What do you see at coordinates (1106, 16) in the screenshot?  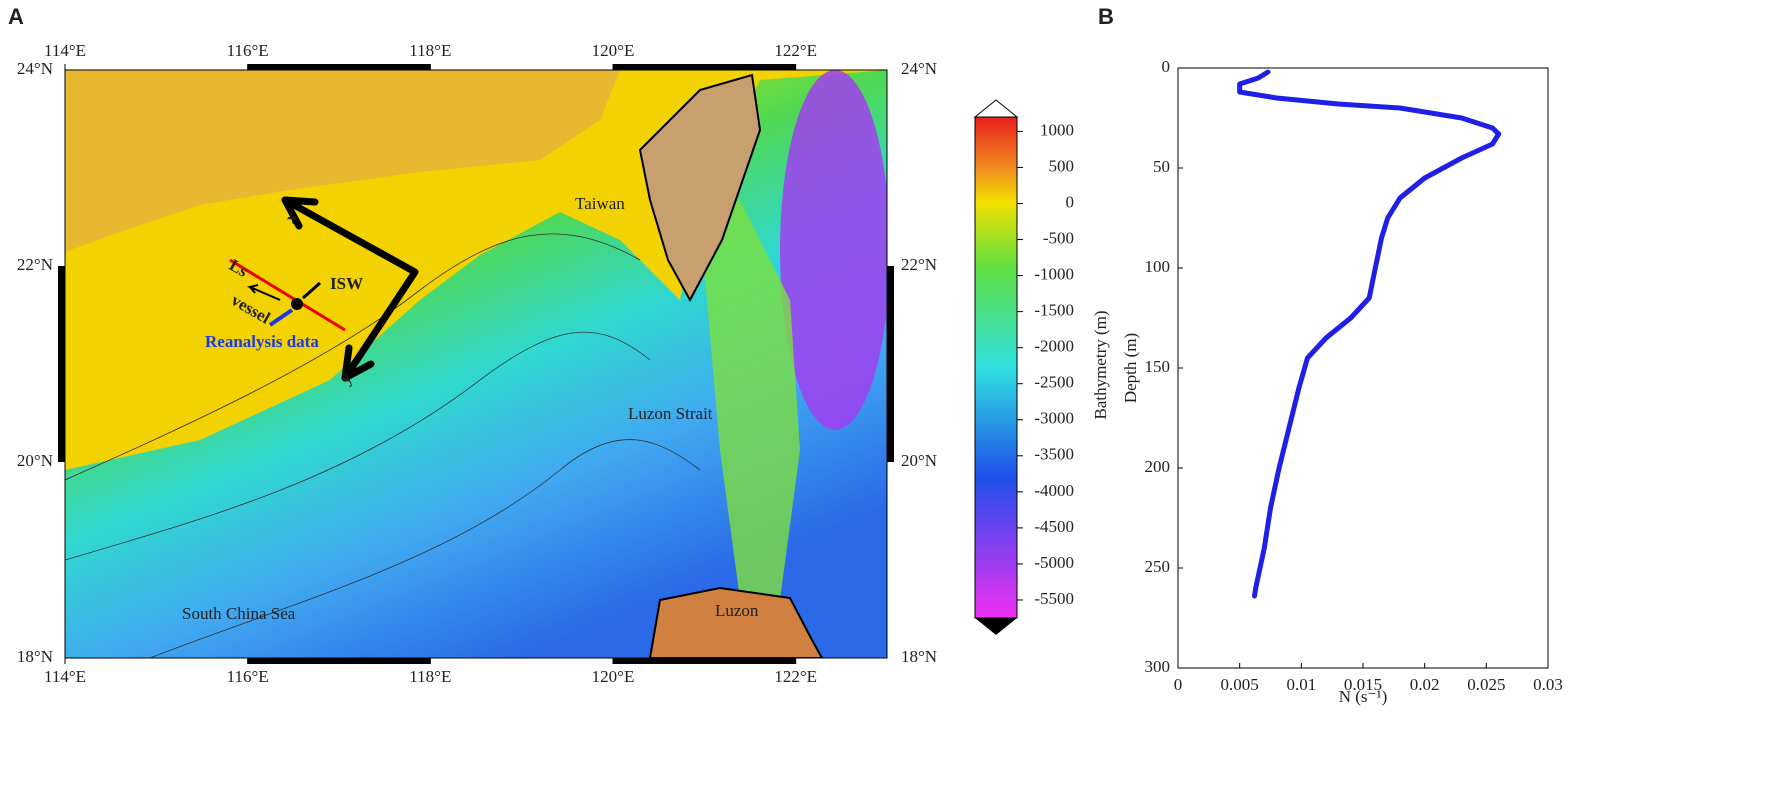 I see `panel-label: B` at bounding box center [1106, 16].